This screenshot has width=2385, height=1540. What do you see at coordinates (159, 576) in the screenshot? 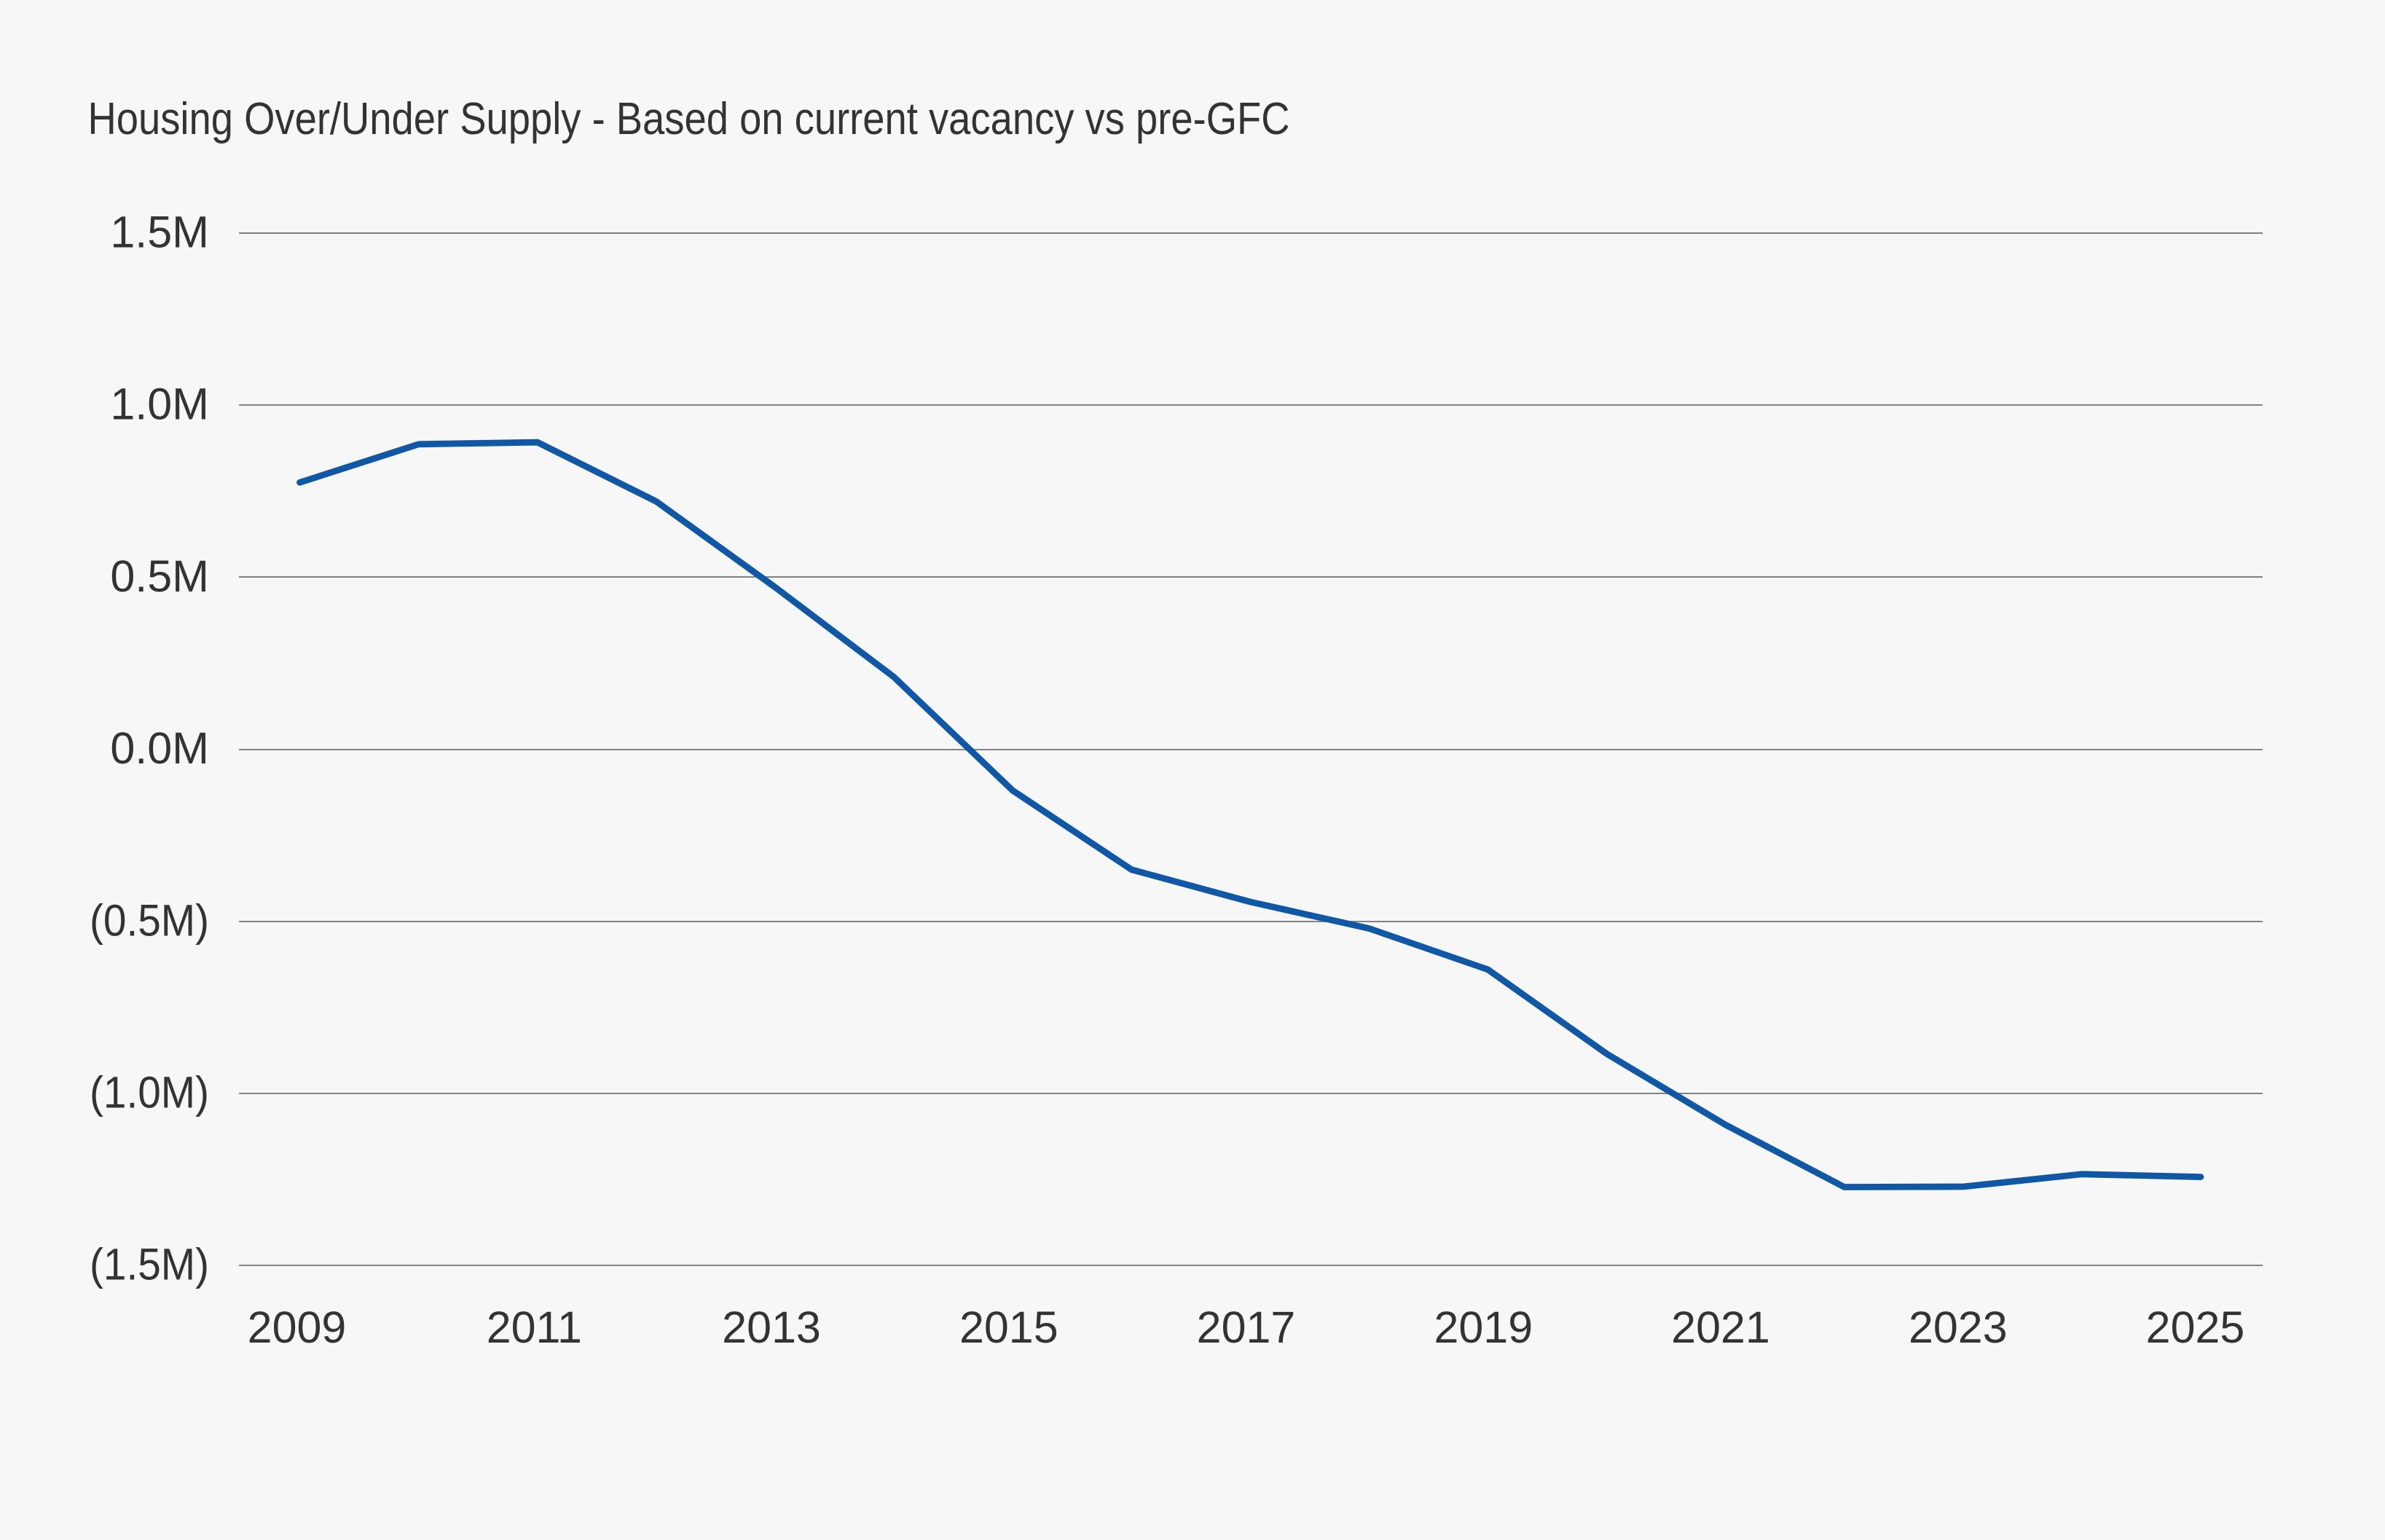
I see `svg-text: 0.5M` at bounding box center [159, 576].